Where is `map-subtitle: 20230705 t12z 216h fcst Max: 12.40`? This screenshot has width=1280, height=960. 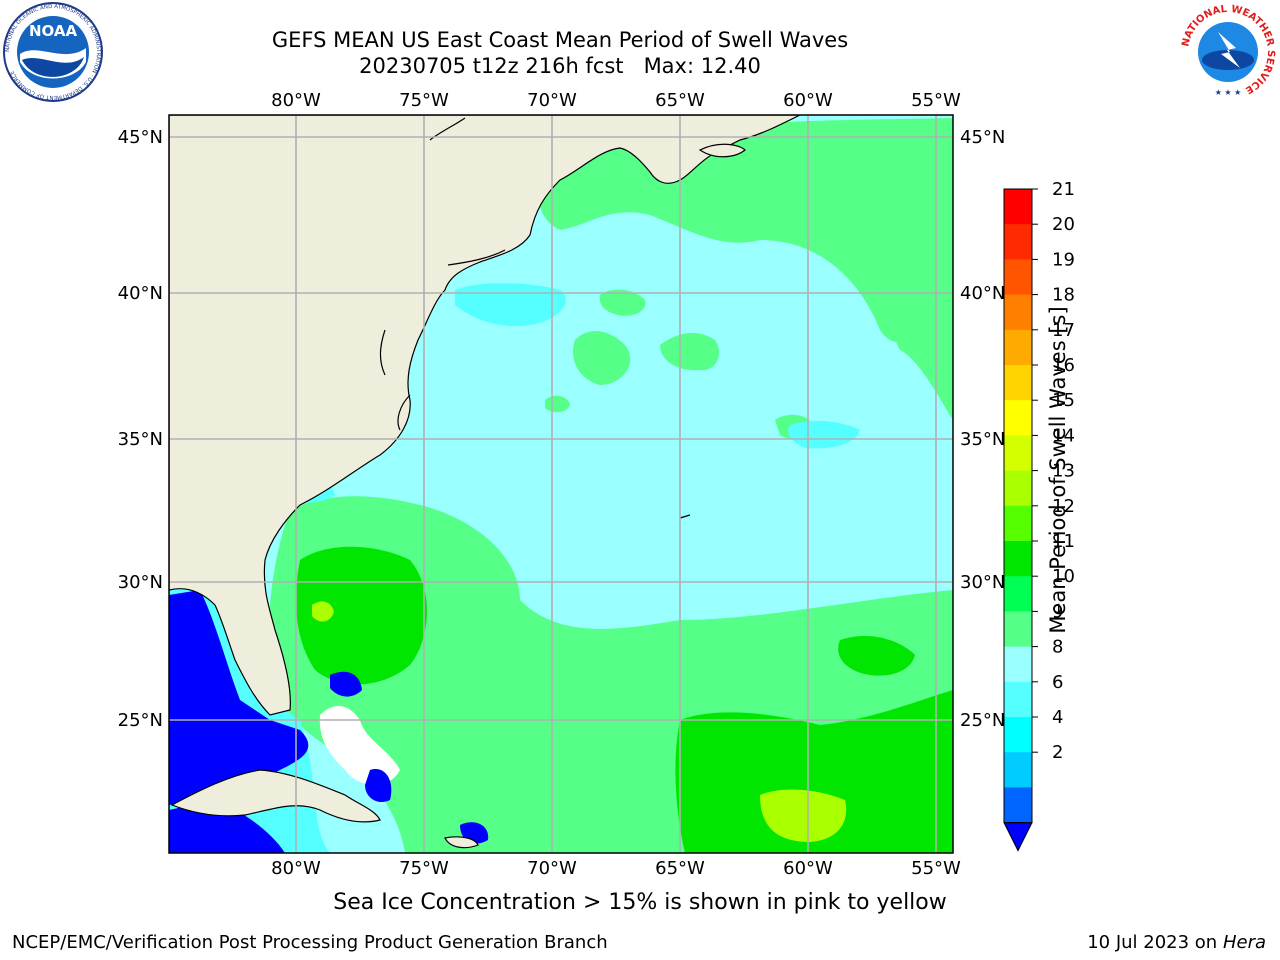 map-subtitle: 20230705 t12z 216h fcst Max: 12.40 is located at coordinates (560, 66).